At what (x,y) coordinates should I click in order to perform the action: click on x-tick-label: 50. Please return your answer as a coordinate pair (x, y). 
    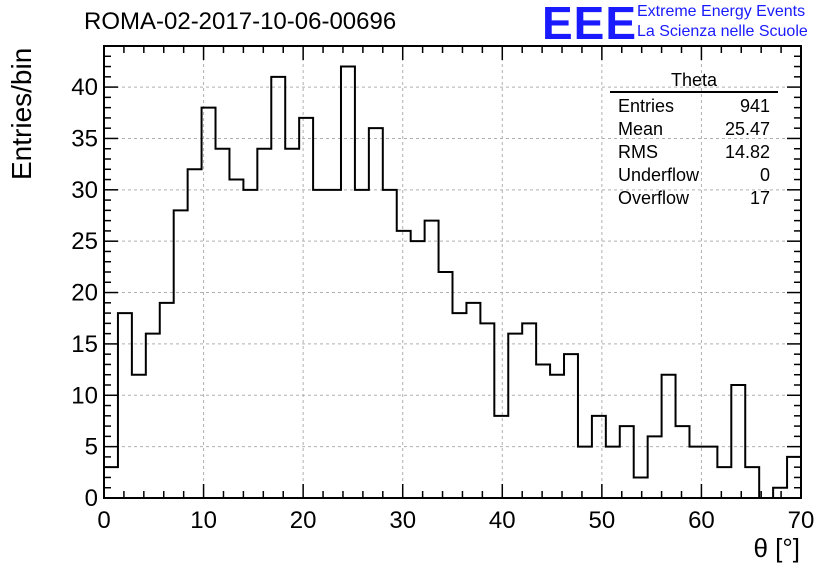
    Looking at the image, I should click on (602, 520).